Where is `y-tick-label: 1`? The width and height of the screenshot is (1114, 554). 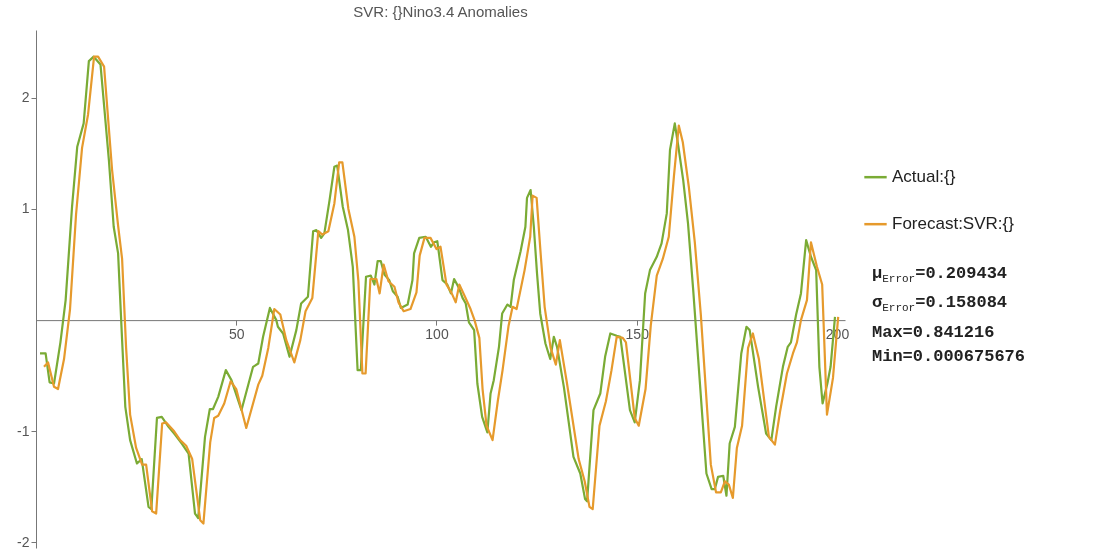 y-tick-label: 1 is located at coordinates (25, 208).